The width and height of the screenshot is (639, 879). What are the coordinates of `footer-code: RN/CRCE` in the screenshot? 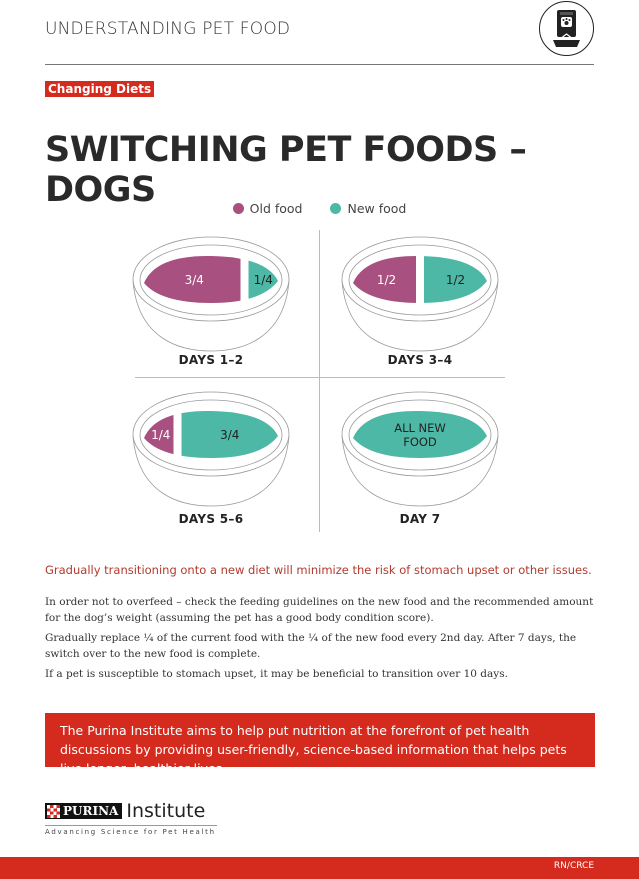 It's located at (573, 866).